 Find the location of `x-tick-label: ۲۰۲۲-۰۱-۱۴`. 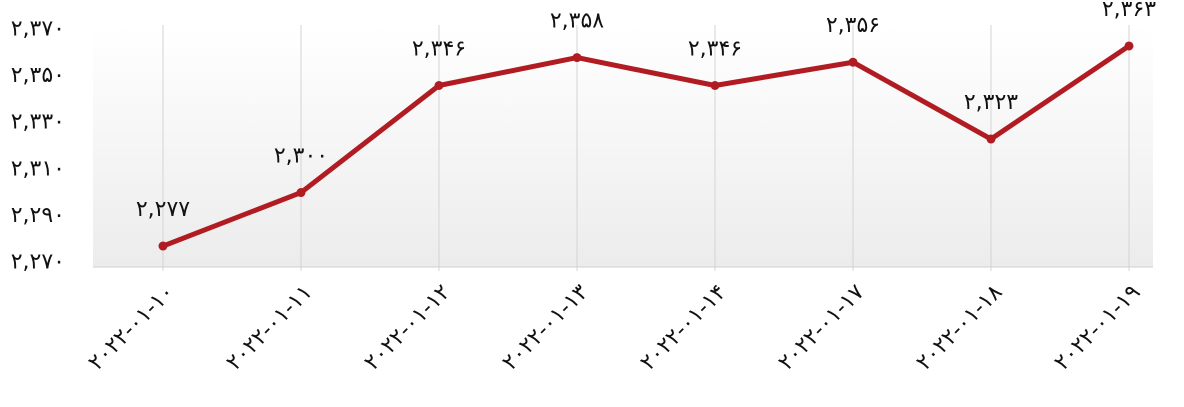

x-tick-label: ۲۰۲۲-۰۱-۱۴ is located at coordinates (684, 328).